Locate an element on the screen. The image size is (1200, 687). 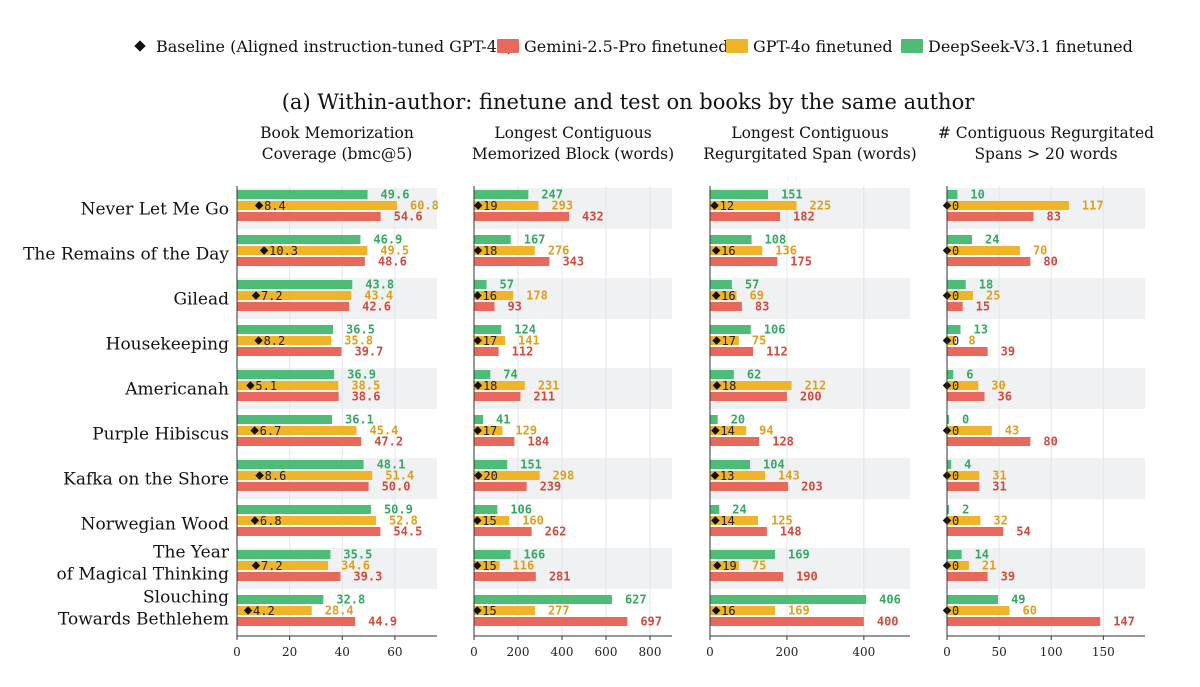
deepseek-value-label: 6 is located at coordinates (969, 375).